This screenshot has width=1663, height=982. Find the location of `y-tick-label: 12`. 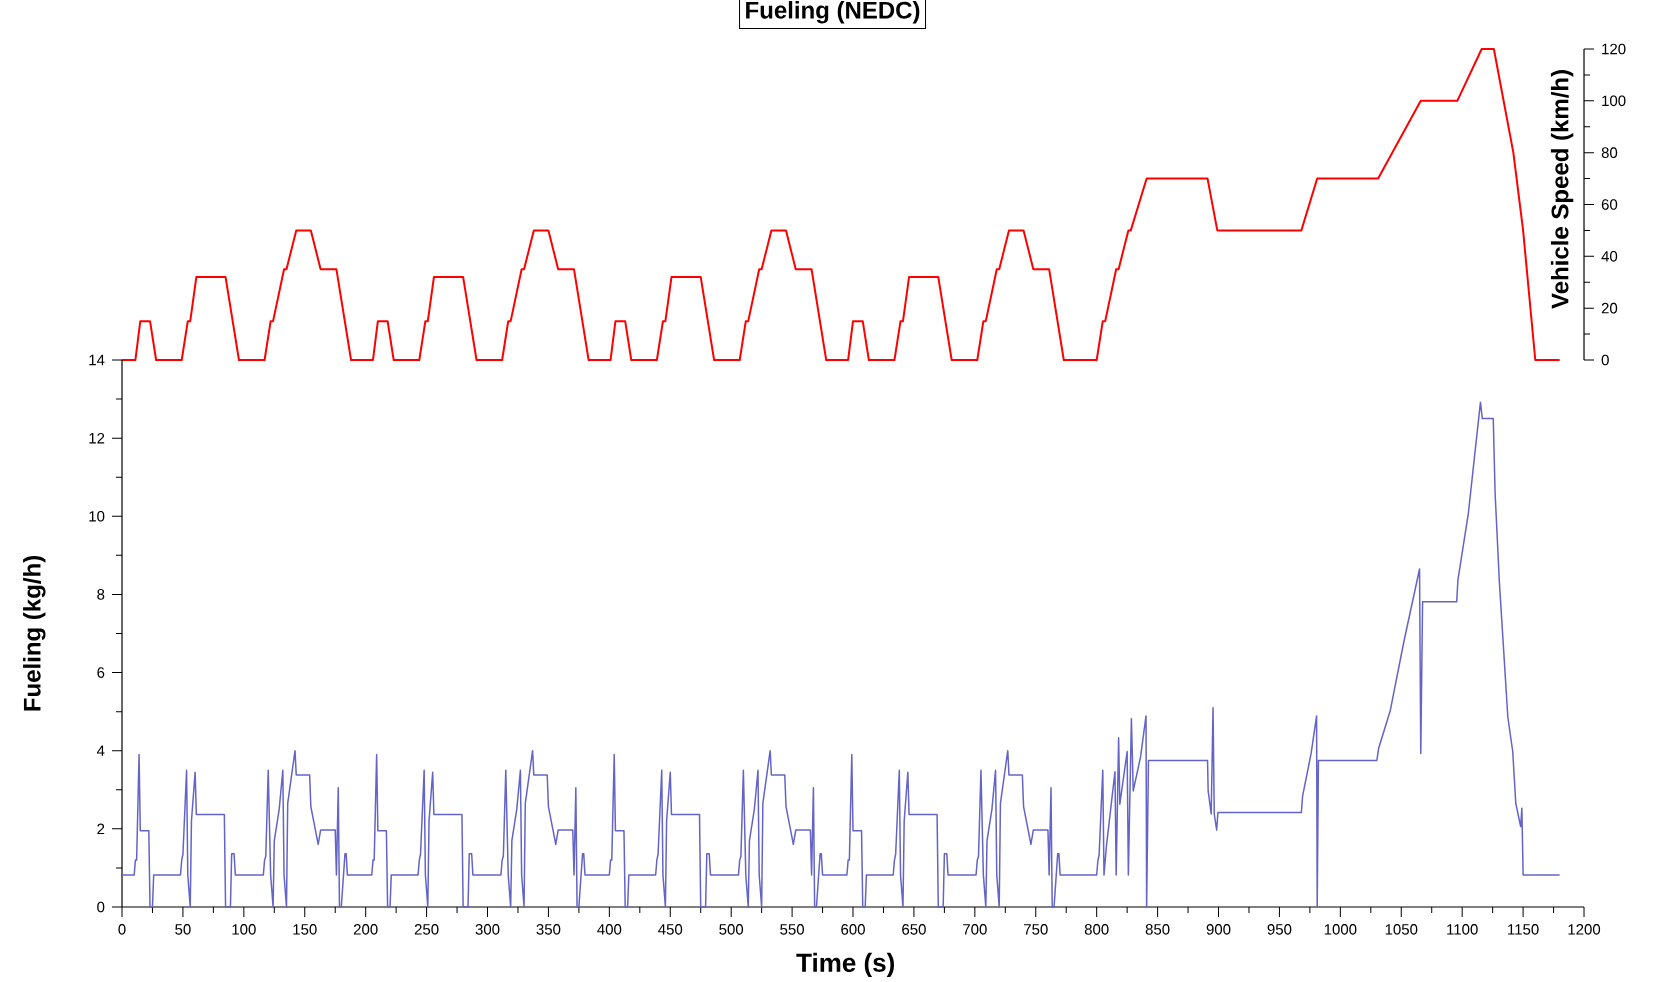

y-tick-label: 12 is located at coordinates (97, 438).